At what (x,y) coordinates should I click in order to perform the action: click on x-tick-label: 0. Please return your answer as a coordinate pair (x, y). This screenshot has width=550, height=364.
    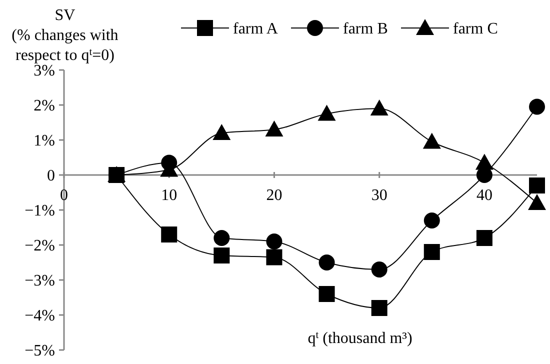
    Looking at the image, I should click on (64, 195).